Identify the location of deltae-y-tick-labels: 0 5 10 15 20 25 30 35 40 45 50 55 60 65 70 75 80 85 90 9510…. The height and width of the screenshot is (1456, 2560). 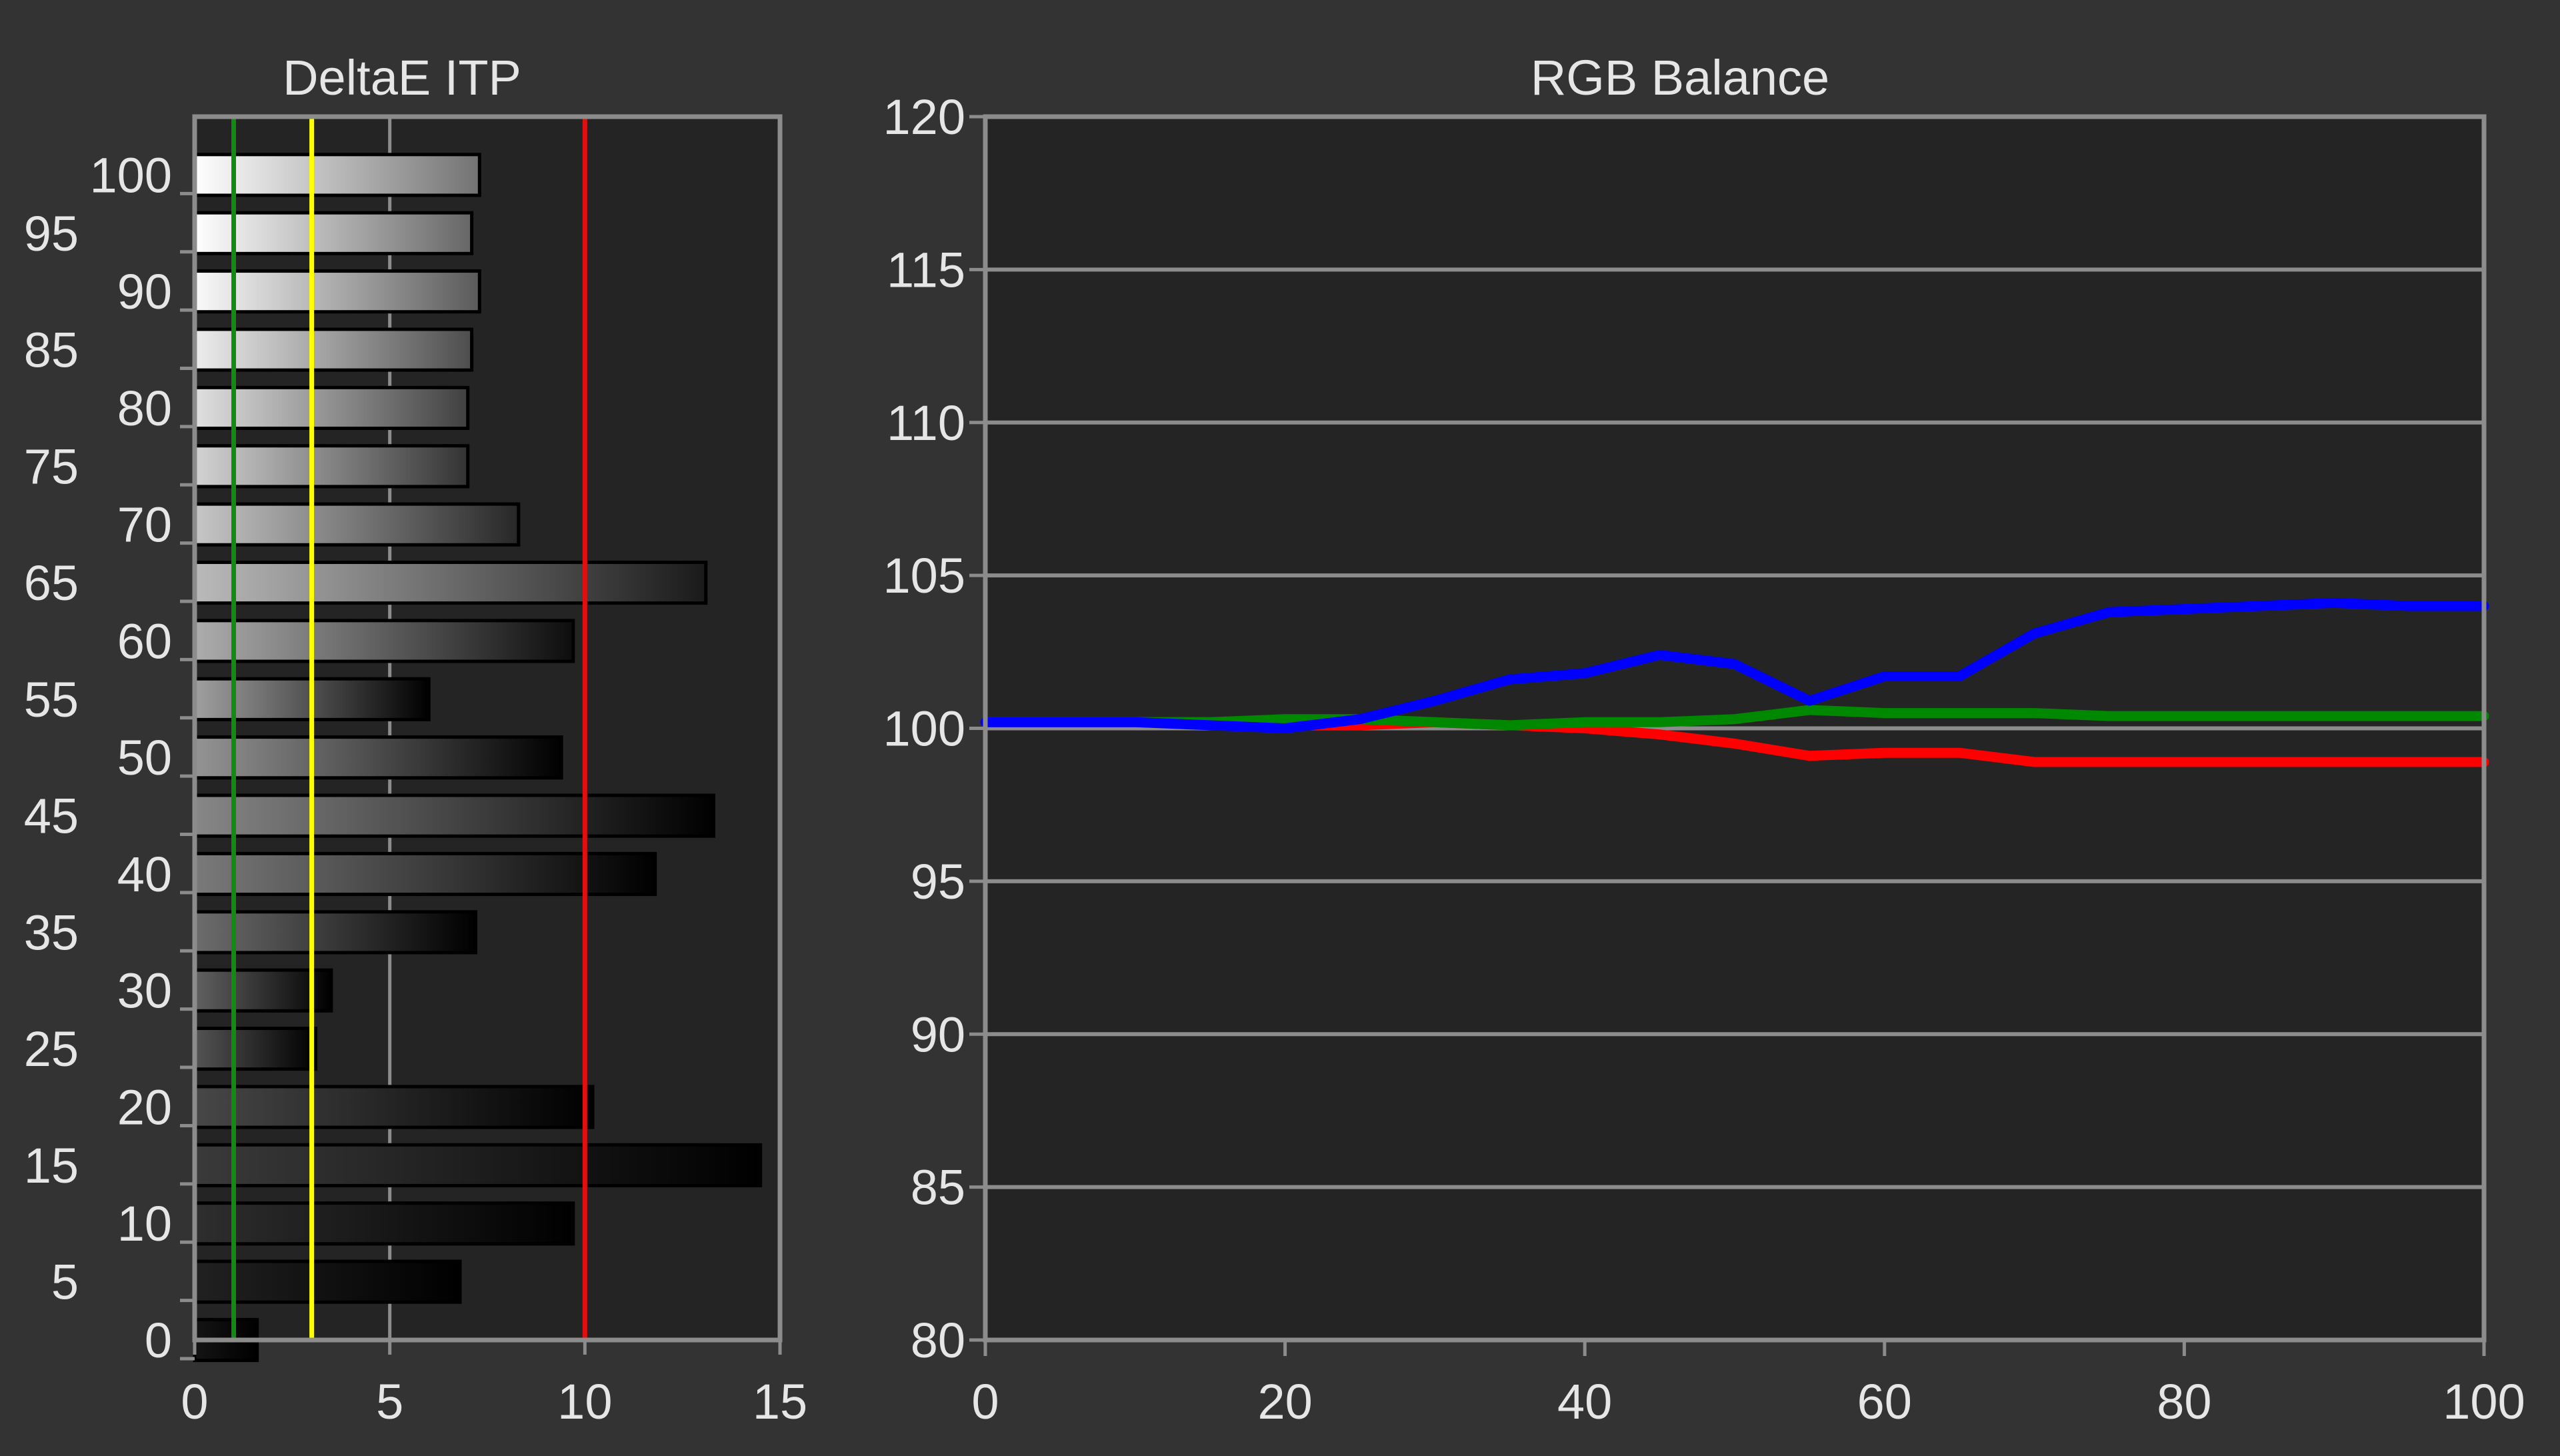
(98, 757).